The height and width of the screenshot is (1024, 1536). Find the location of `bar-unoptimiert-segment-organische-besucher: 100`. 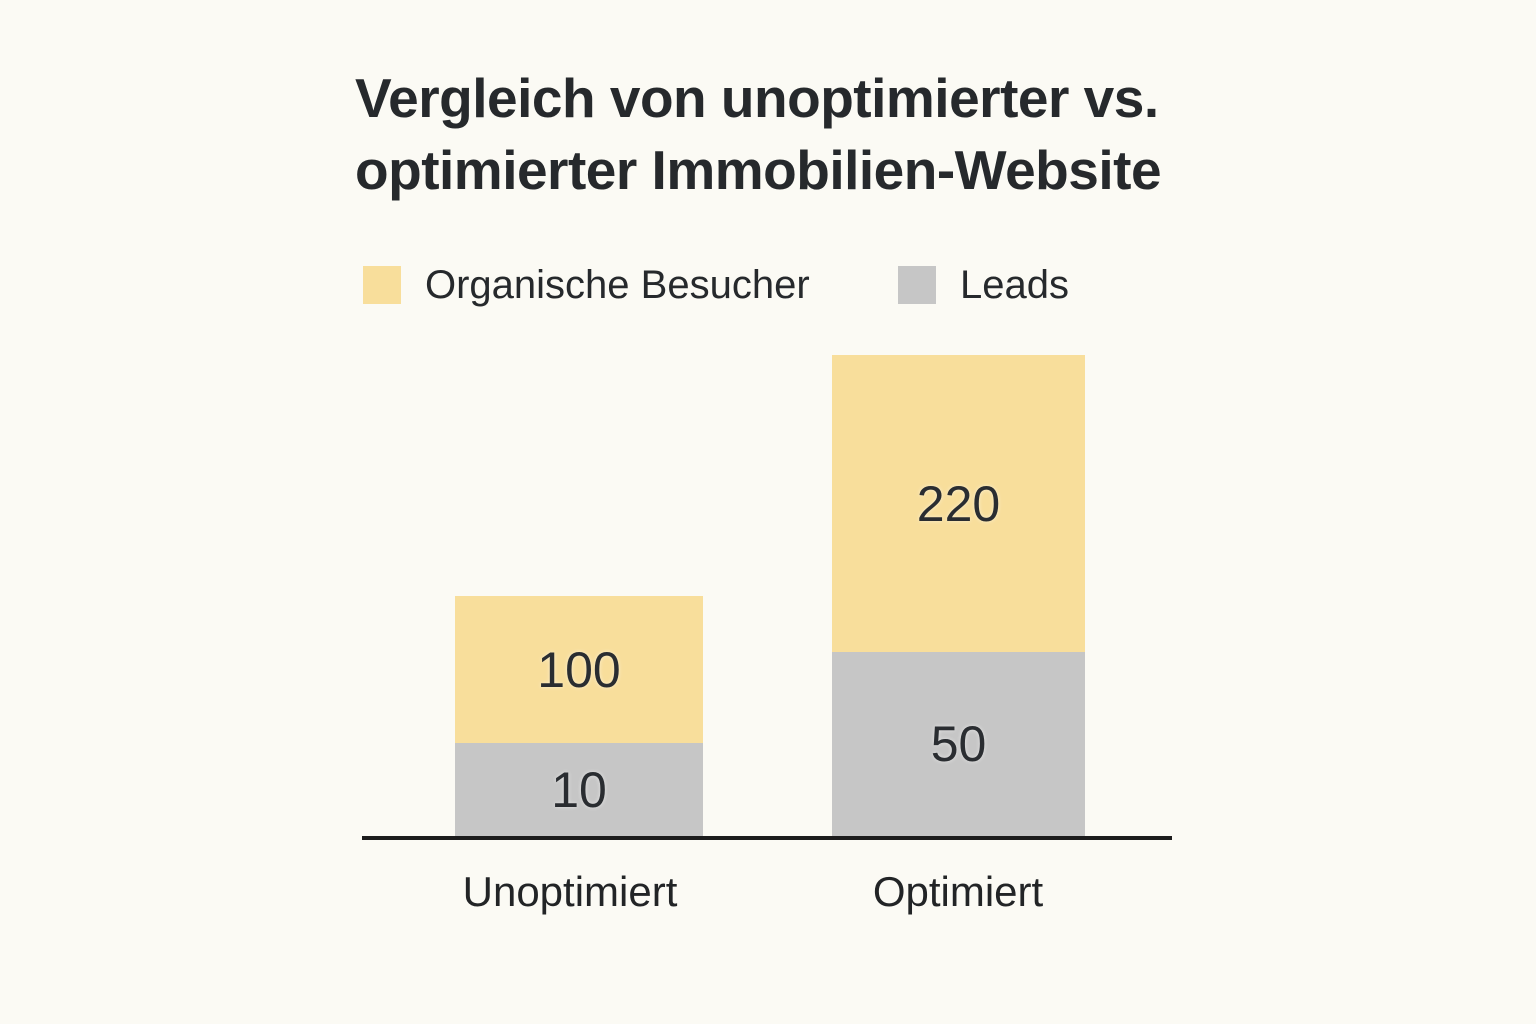

bar-unoptimiert-segment-organische-besucher: 100 is located at coordinates (579, 669).